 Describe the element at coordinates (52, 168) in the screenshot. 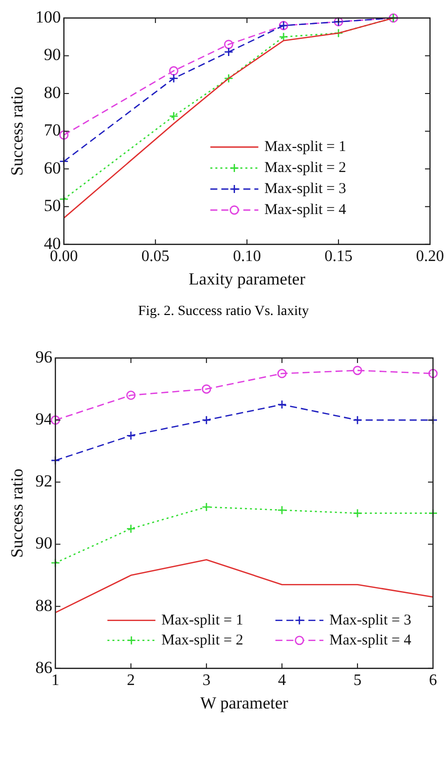

I see `y-tick-label: 60` at that location.